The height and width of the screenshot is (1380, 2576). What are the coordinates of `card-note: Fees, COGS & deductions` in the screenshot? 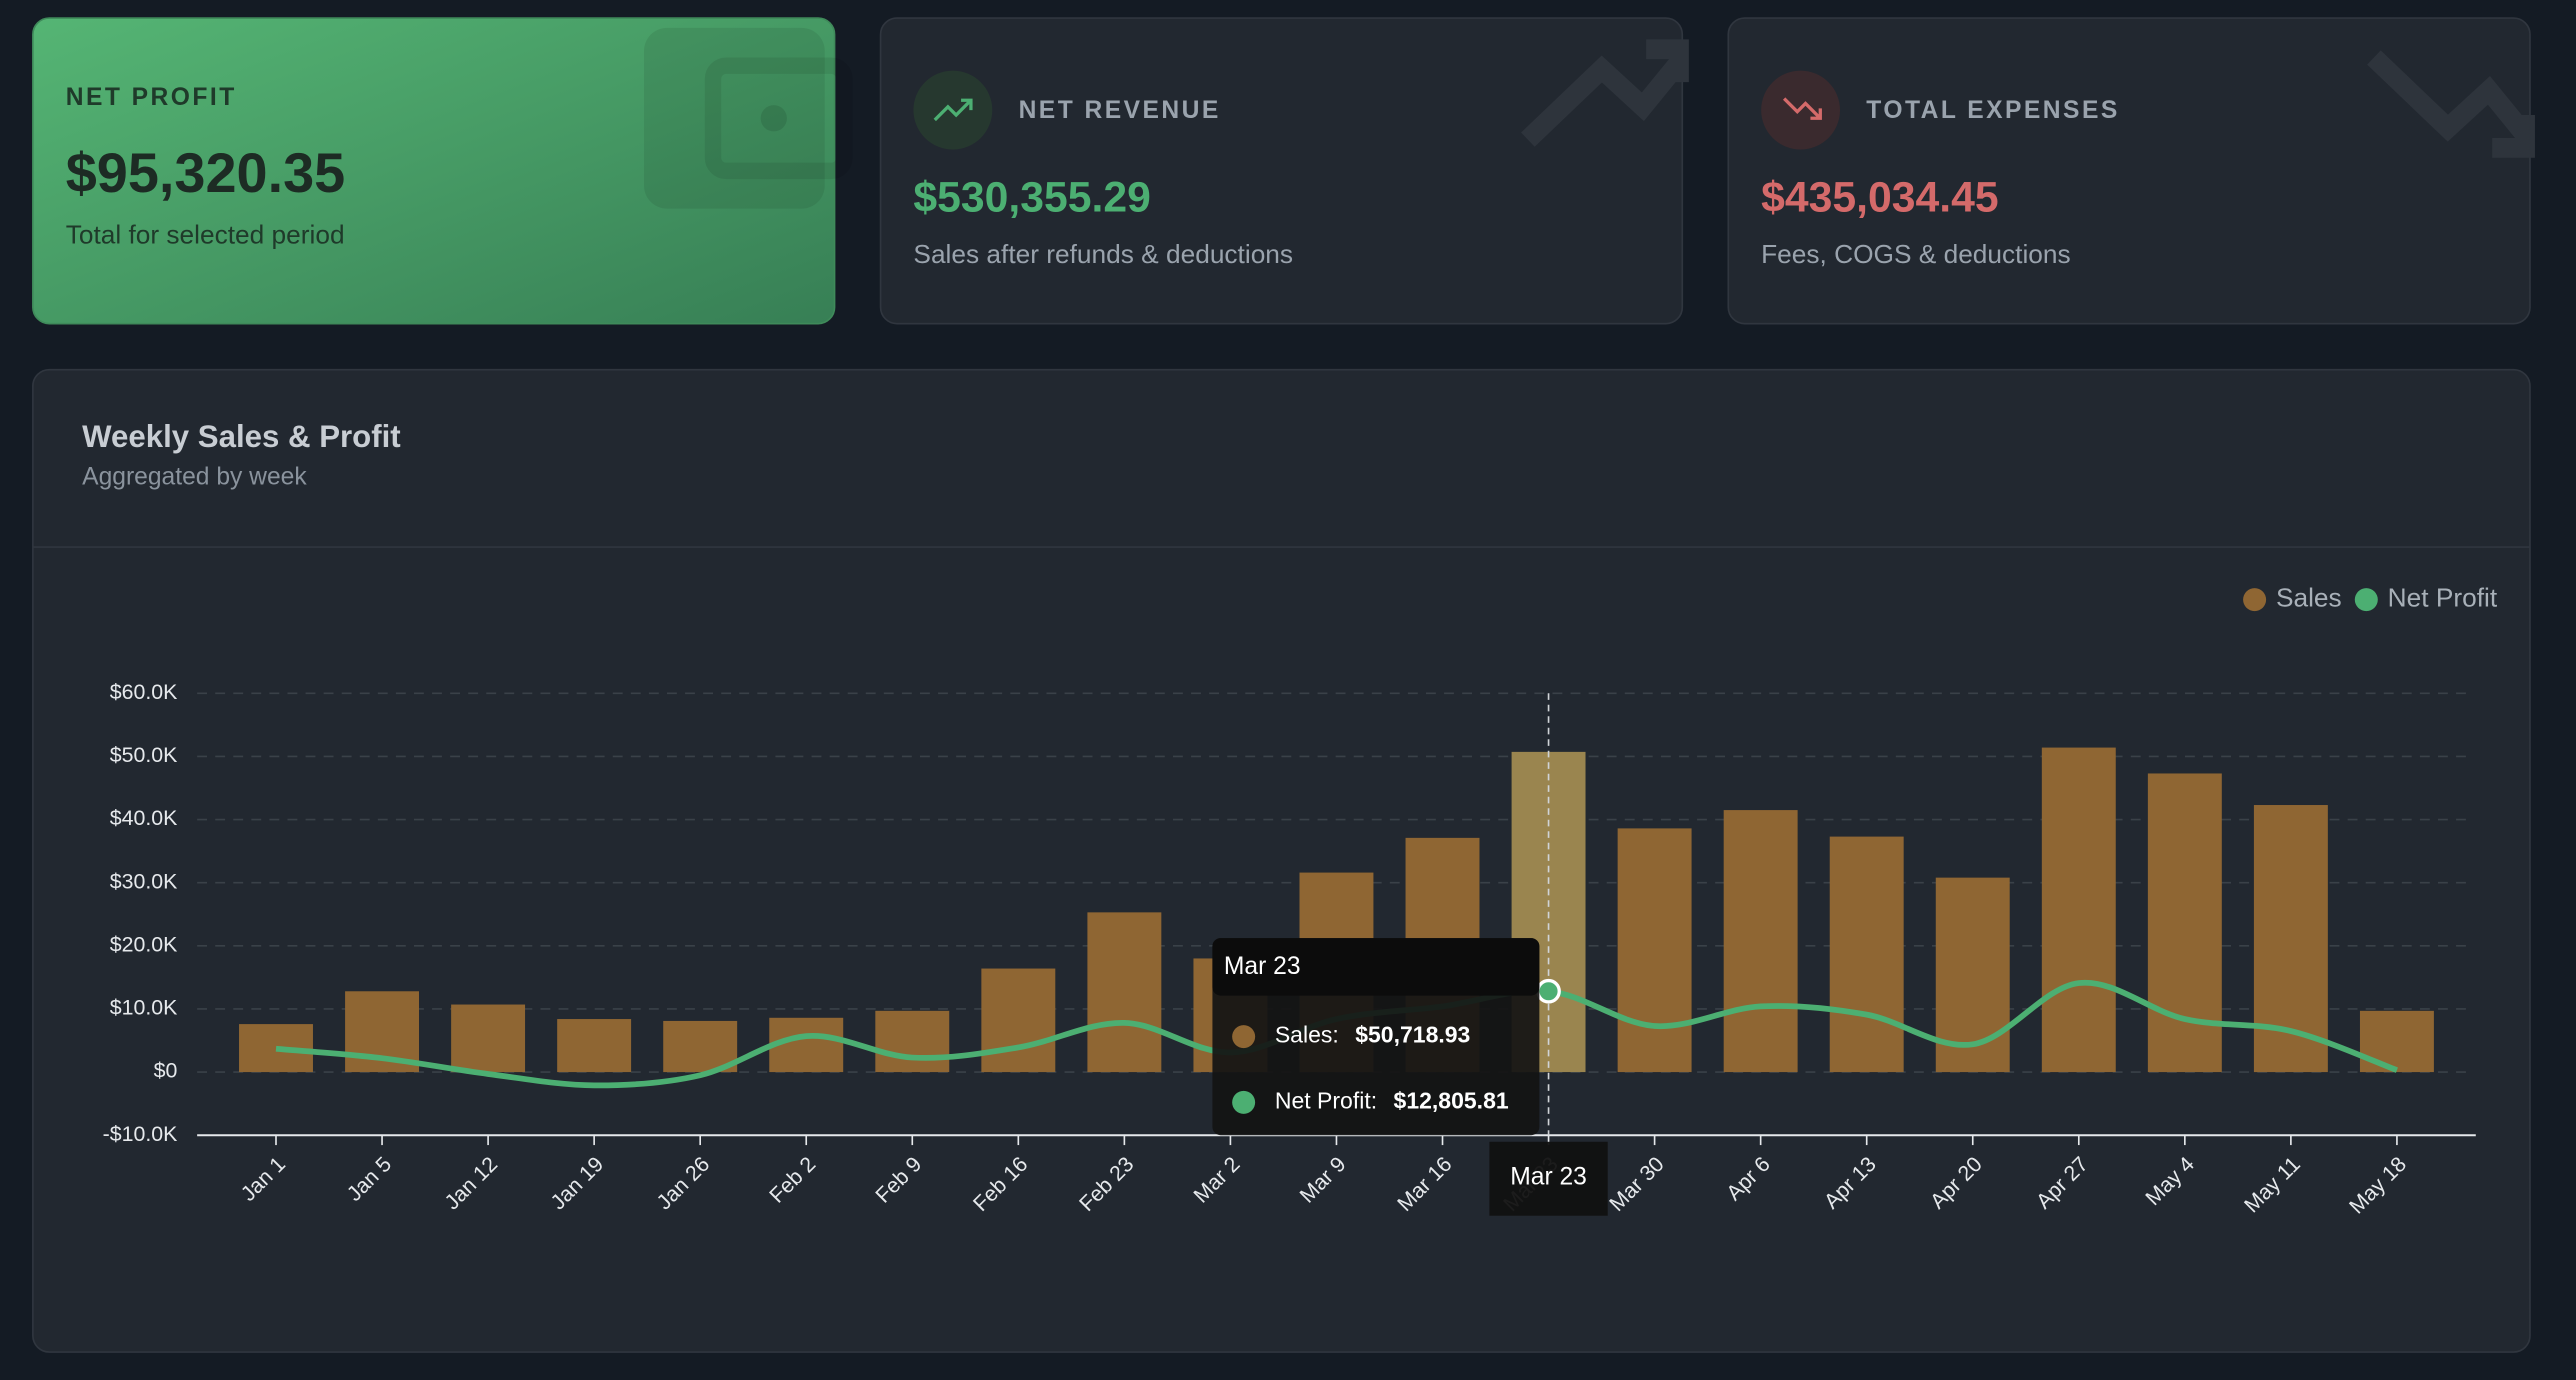 It's located at (1916, 254).